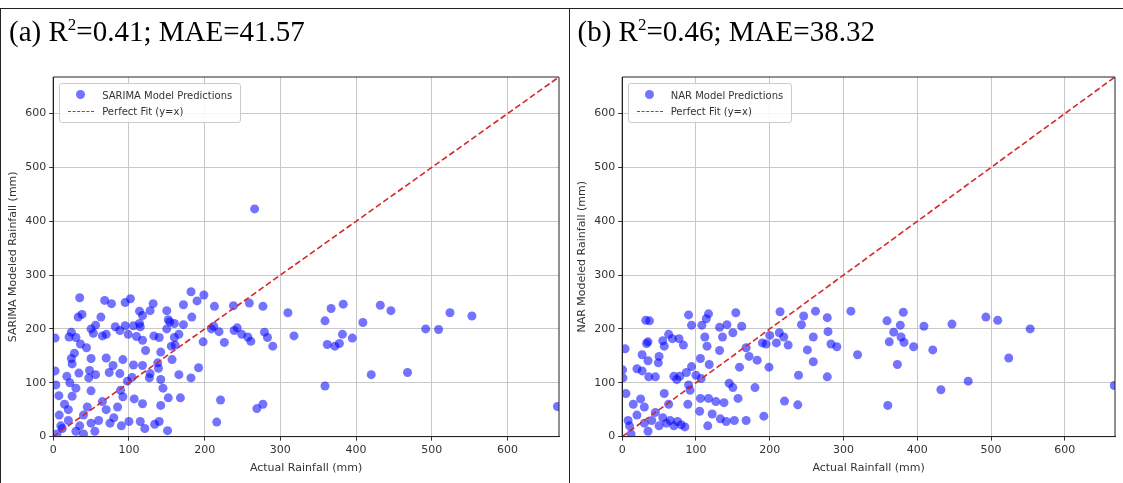  I want to click on y-axis-title: NAR Modeled Rainfall (mm), so click(581, 257).